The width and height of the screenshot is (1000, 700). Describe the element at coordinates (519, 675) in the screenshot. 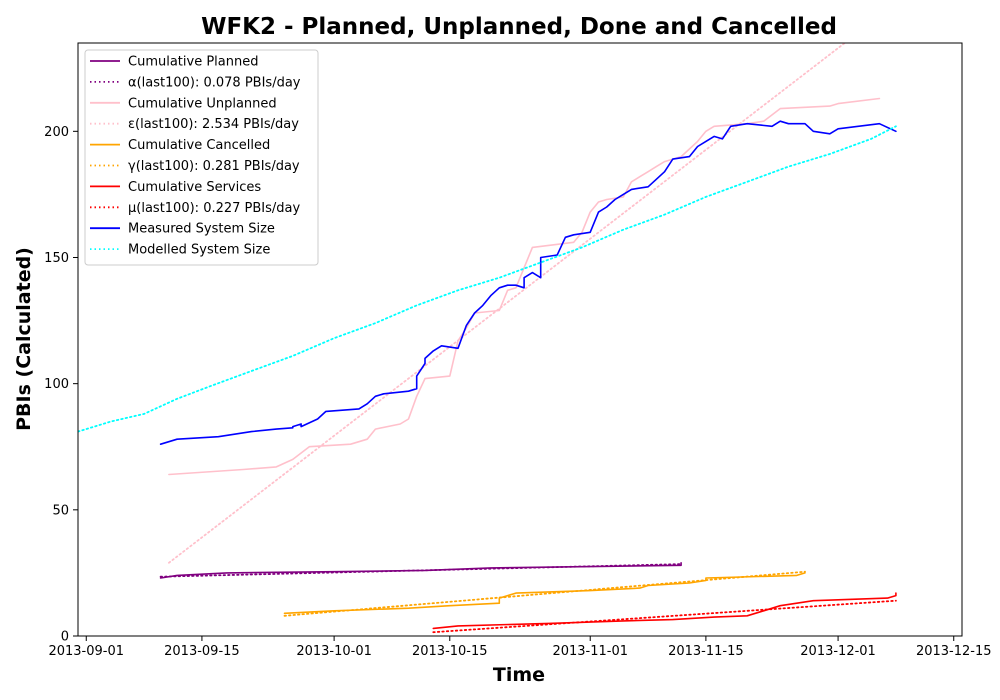

I see `x-axis-label: Time` at that location.